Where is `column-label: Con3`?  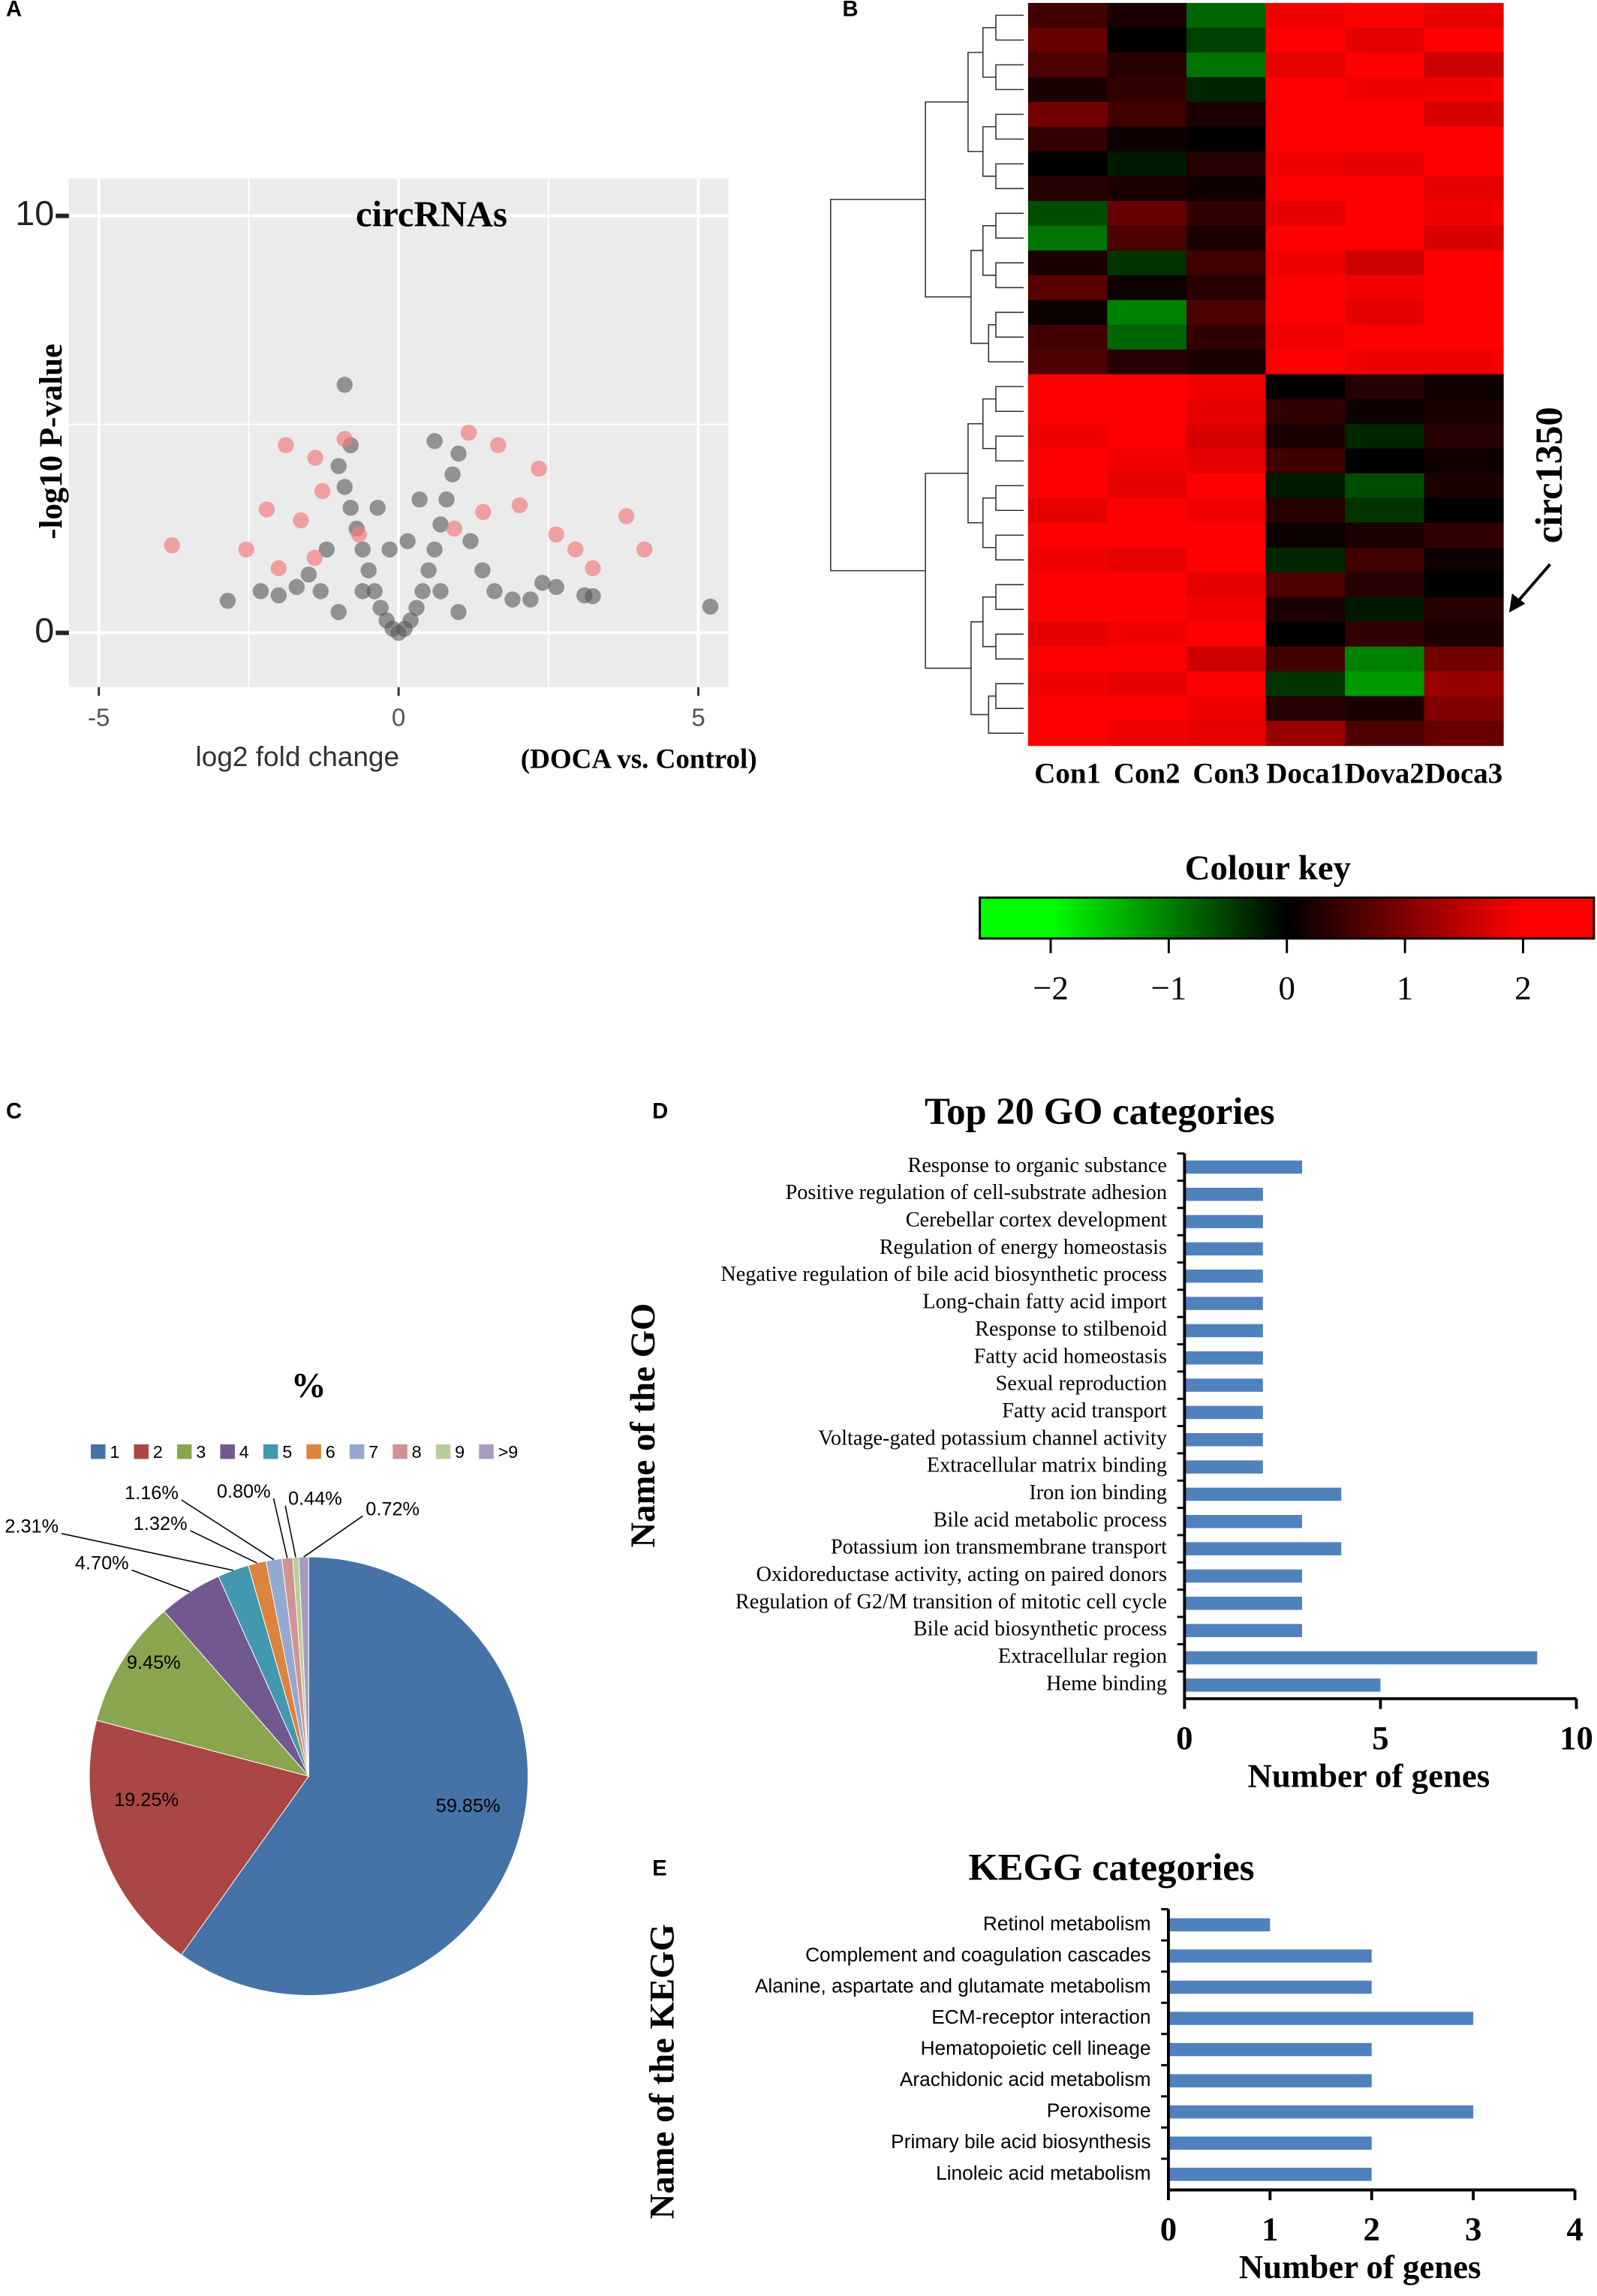 column-label: Con3 is located at coordinates (1225, 774).